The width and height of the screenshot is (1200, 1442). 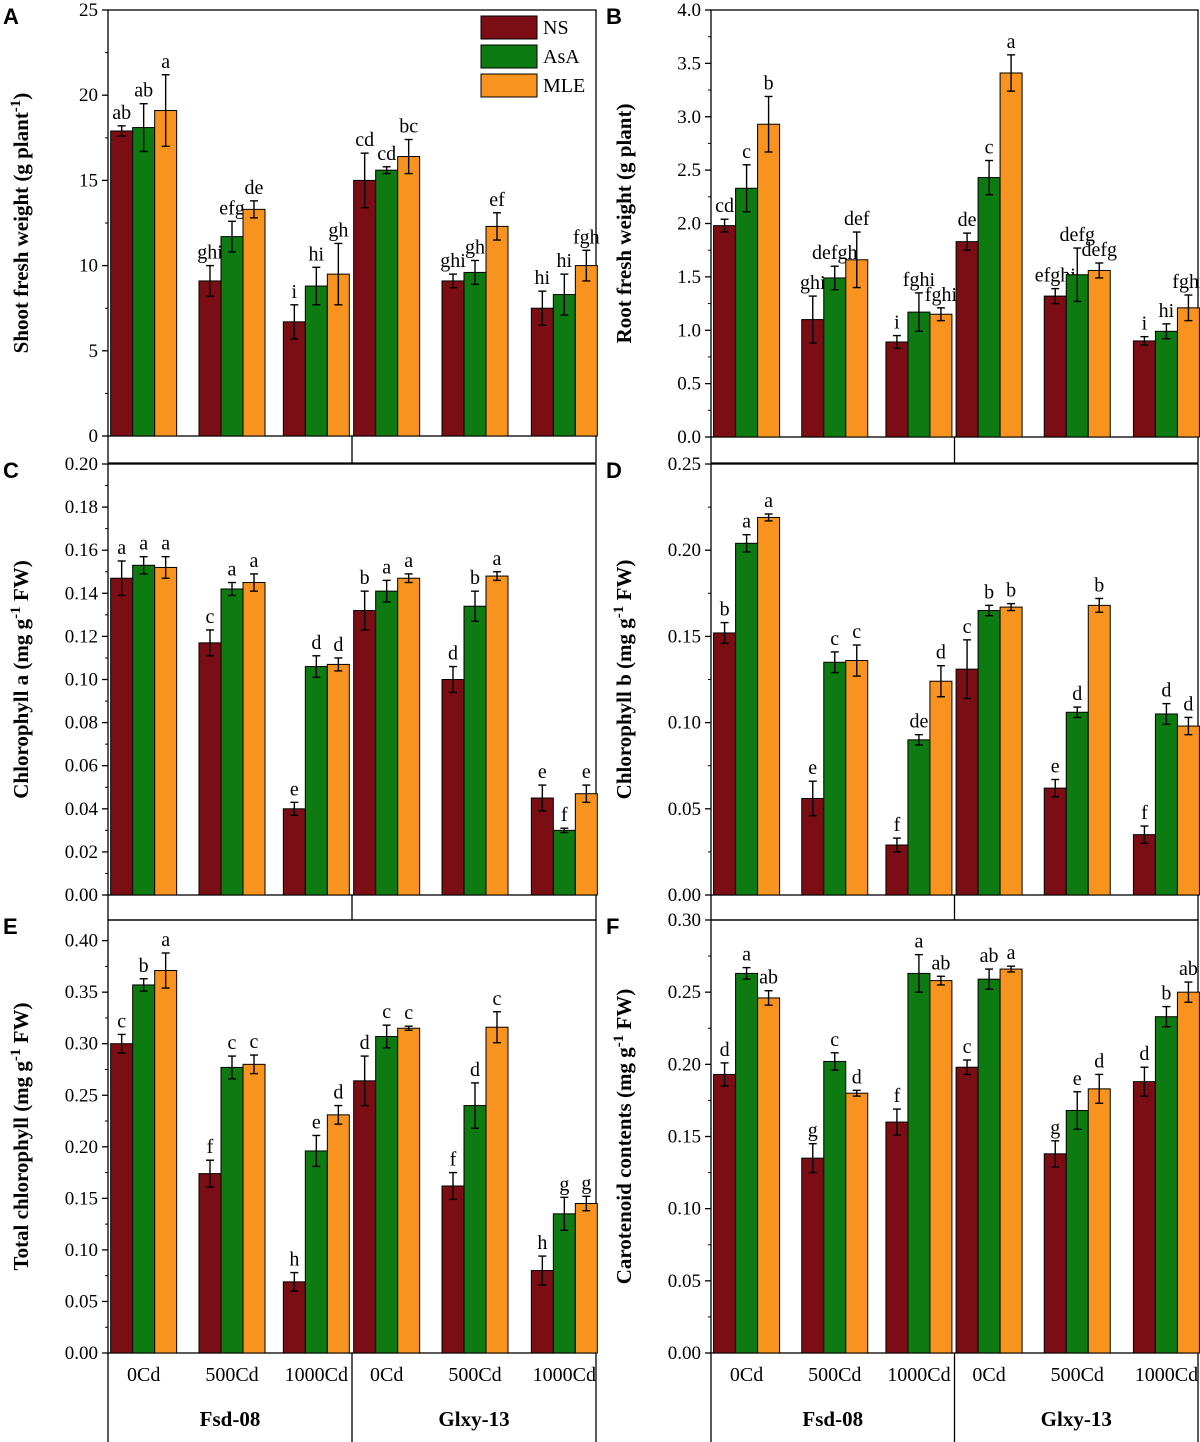 I want to click on y-tick-label: 2.5, so click(x=689, y=170).